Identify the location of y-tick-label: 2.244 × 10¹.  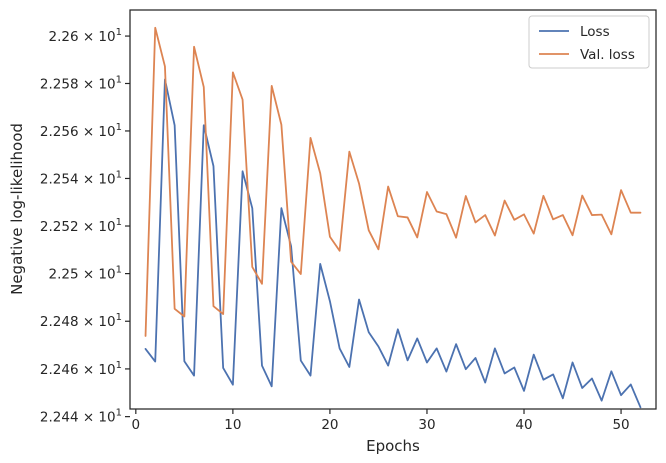
(81, 417).